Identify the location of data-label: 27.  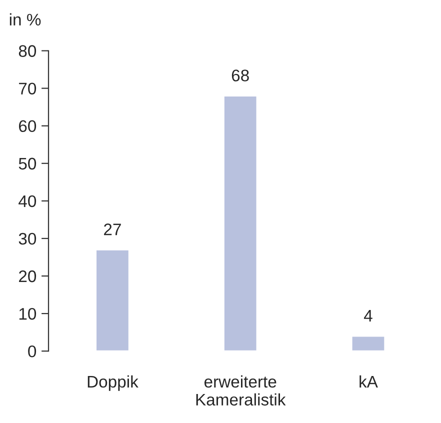
(112, 230).